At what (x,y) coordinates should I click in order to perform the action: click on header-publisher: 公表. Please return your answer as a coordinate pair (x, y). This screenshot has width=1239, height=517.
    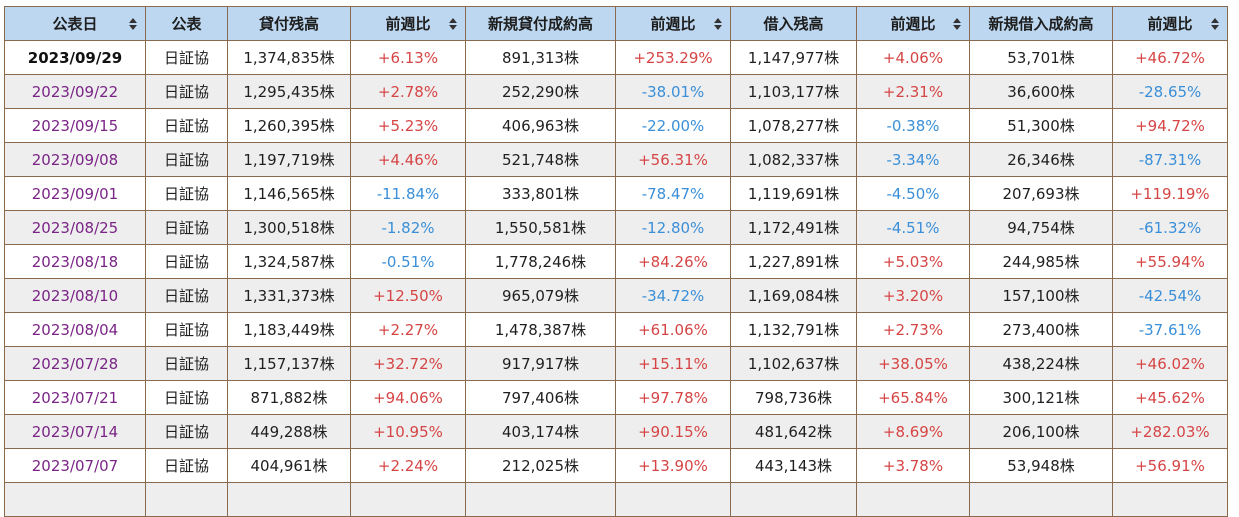
    Looking at the image, I should click on (186, 23).